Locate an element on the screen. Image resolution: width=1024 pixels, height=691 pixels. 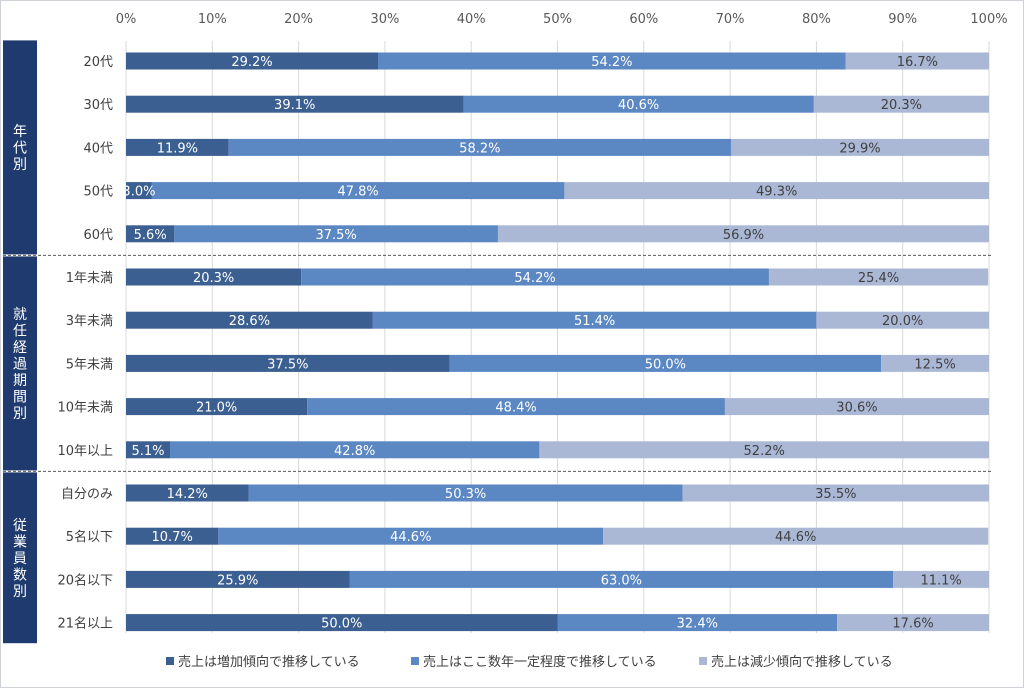
data-label: 42.8% is located at coordinates (354, 451).